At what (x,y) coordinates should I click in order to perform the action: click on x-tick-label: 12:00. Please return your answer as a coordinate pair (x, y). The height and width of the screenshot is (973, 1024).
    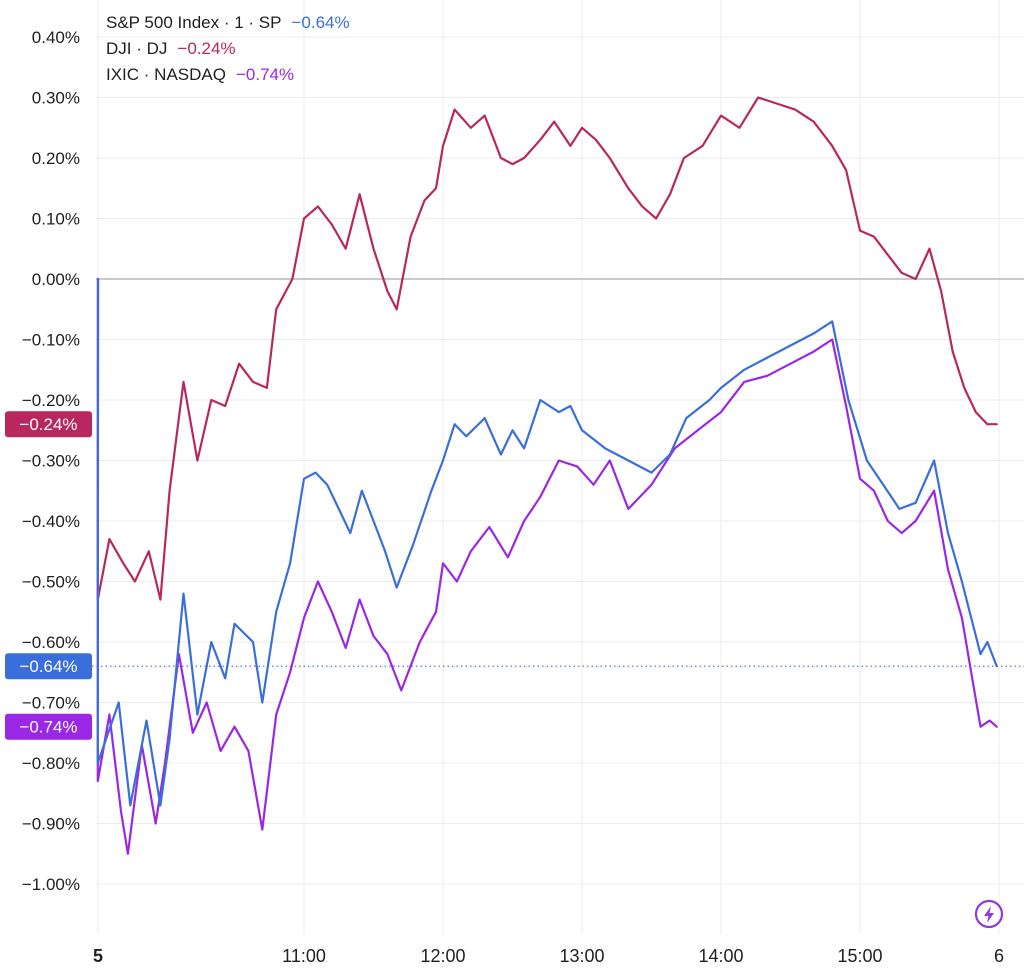
    Looking at the image, I should click on (442, 956).